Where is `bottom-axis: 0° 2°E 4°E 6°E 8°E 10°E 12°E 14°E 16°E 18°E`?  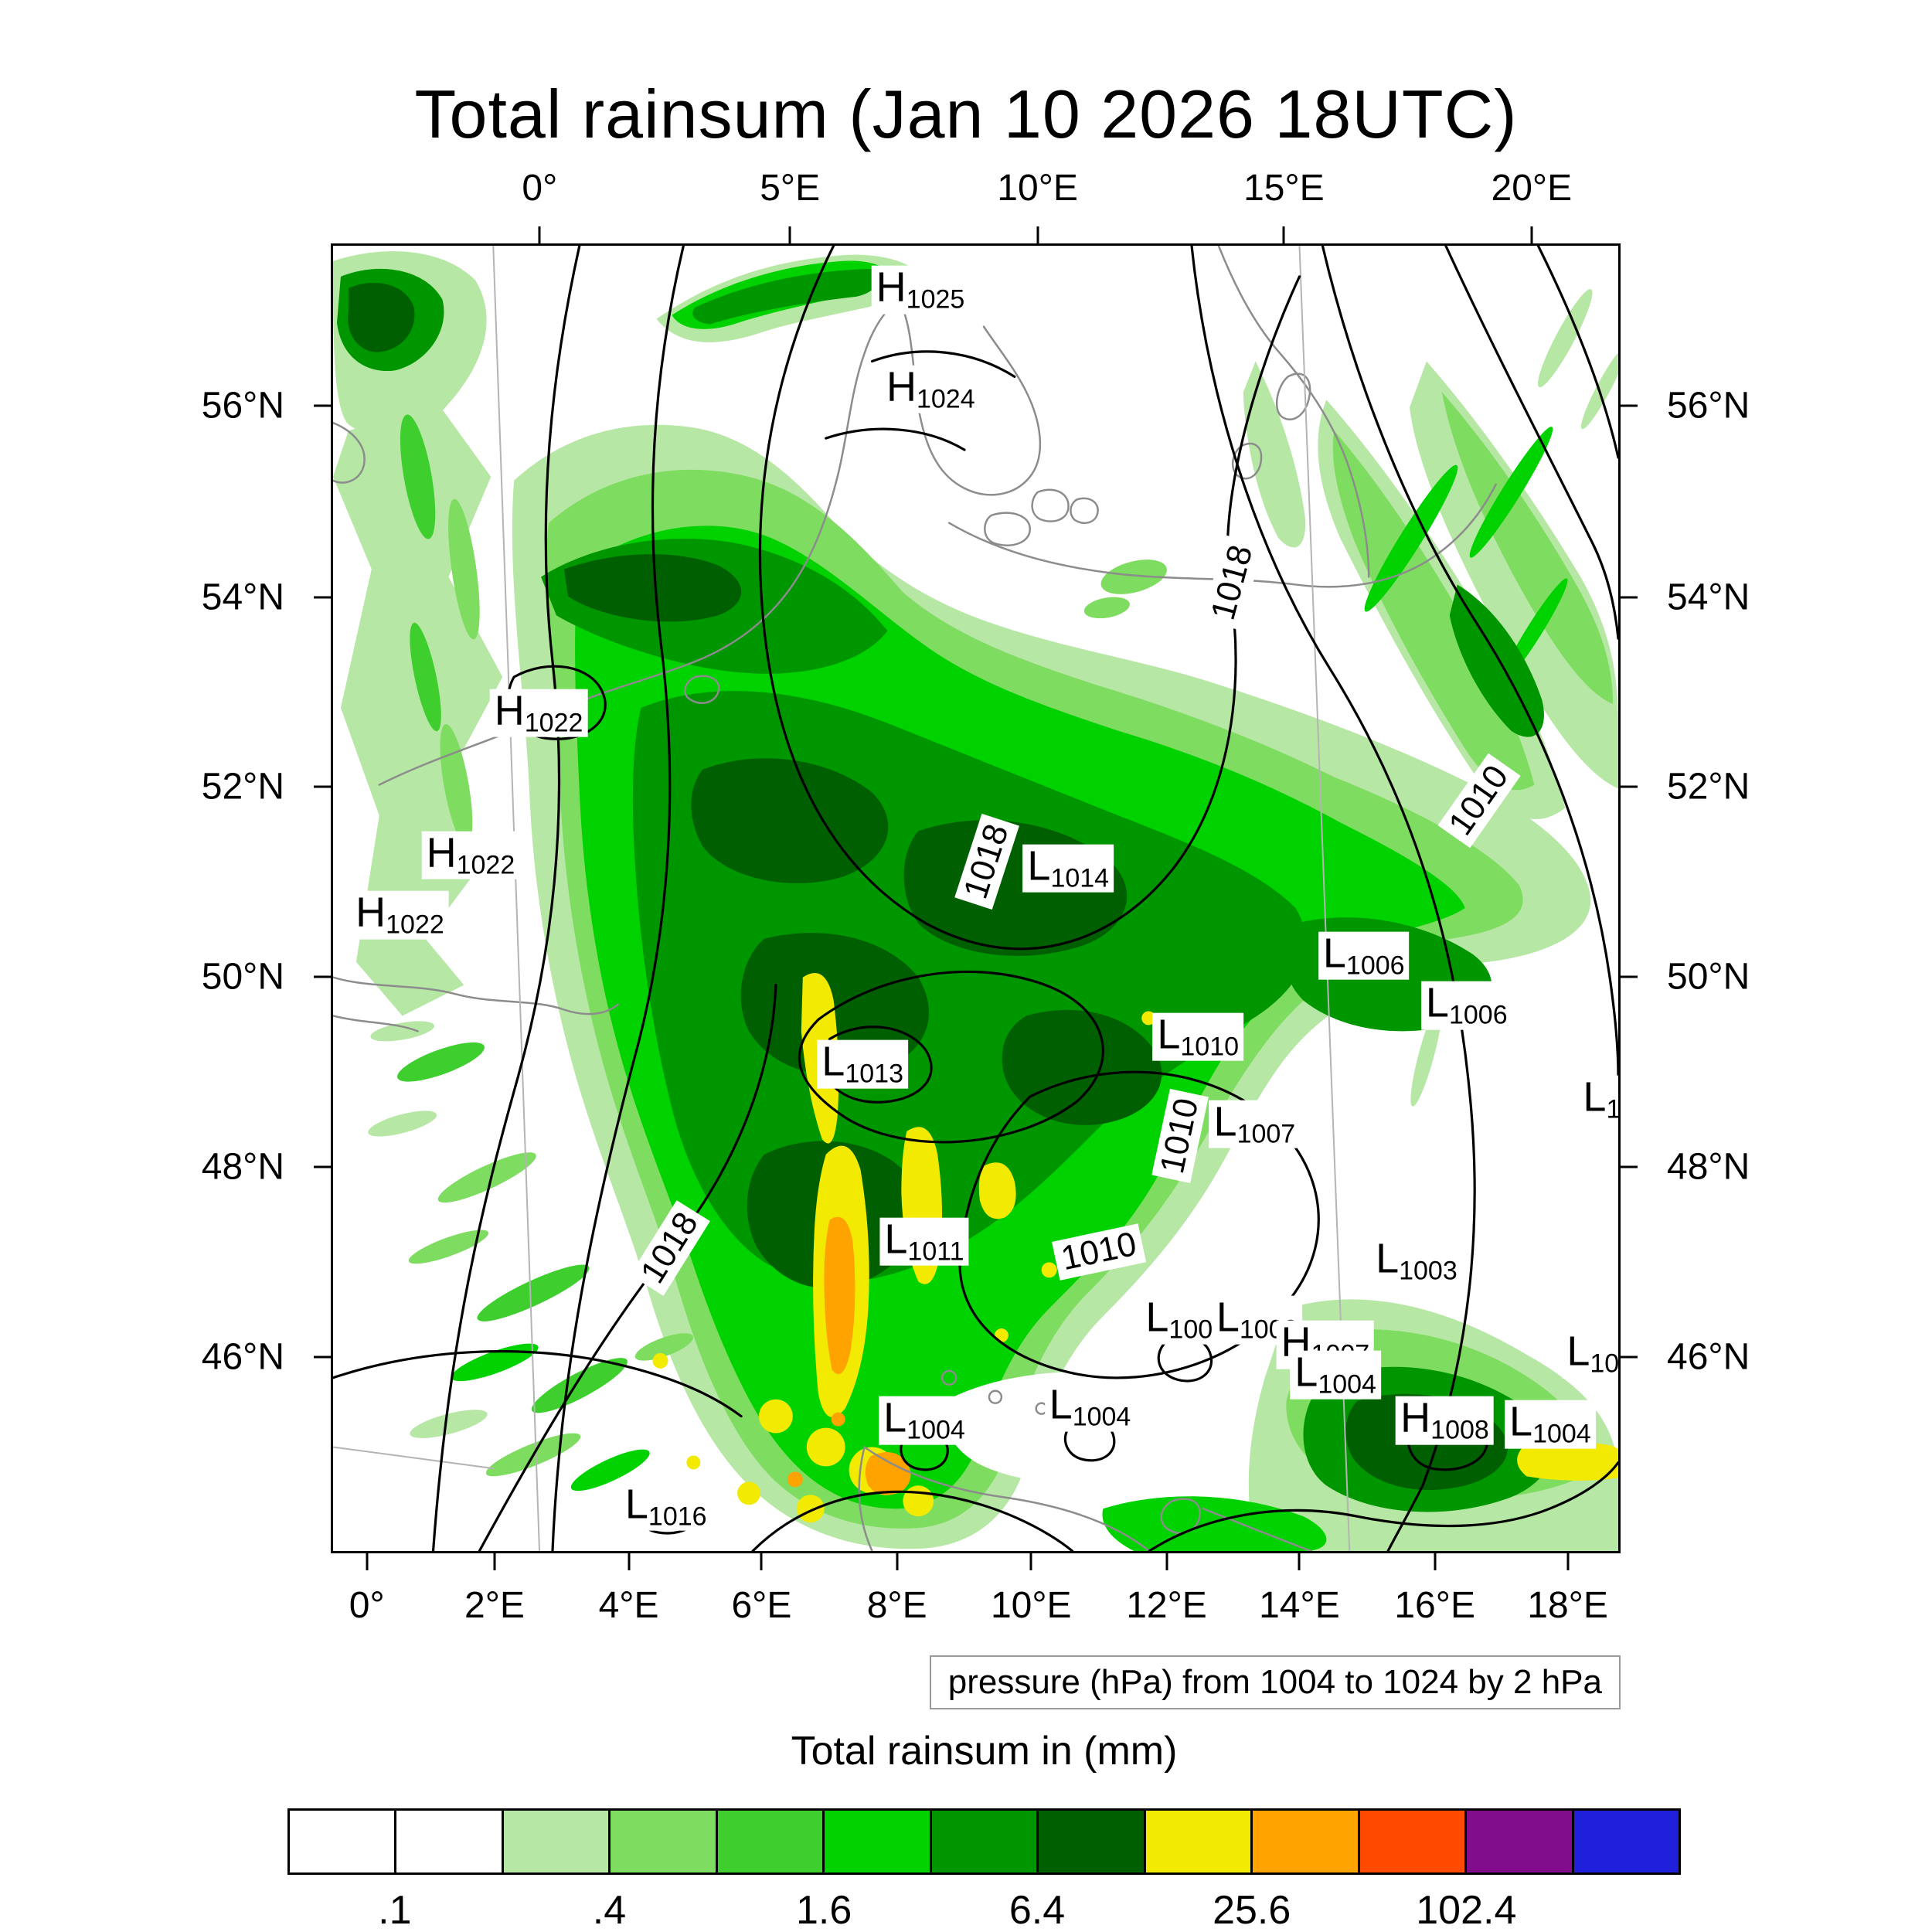 bottom-axis: 0° 2°E 4°E 6°E 8°E 10°E 12°E 14°E 16°E 18°E is located at coordinates (976, 1600).